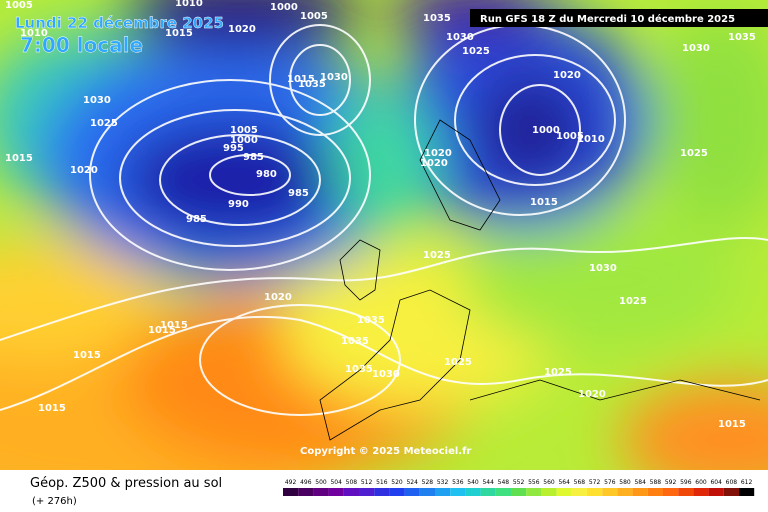  What do you see at coordinates (428, 482) in the screenshot?
I see `scale-label: 528` at bounding box center [428, 482].